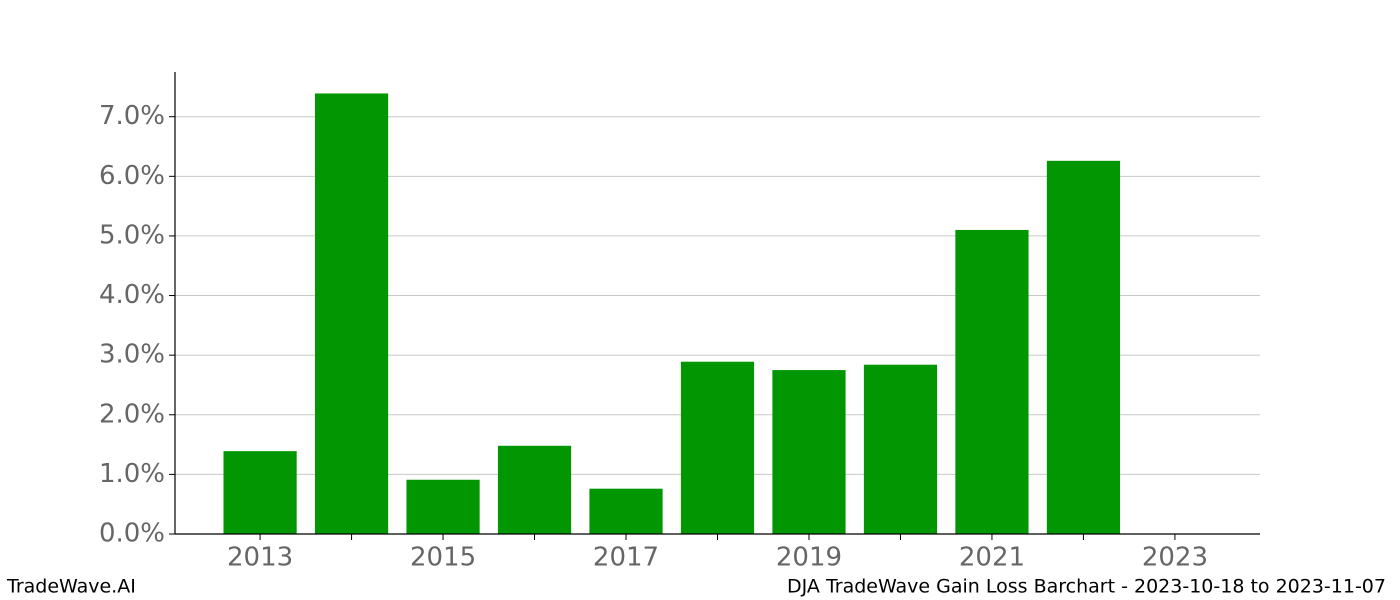  Describe the element at coordinates (132, 235) in the screenshot. I see `y-tick-label: 5.0%` at that location.